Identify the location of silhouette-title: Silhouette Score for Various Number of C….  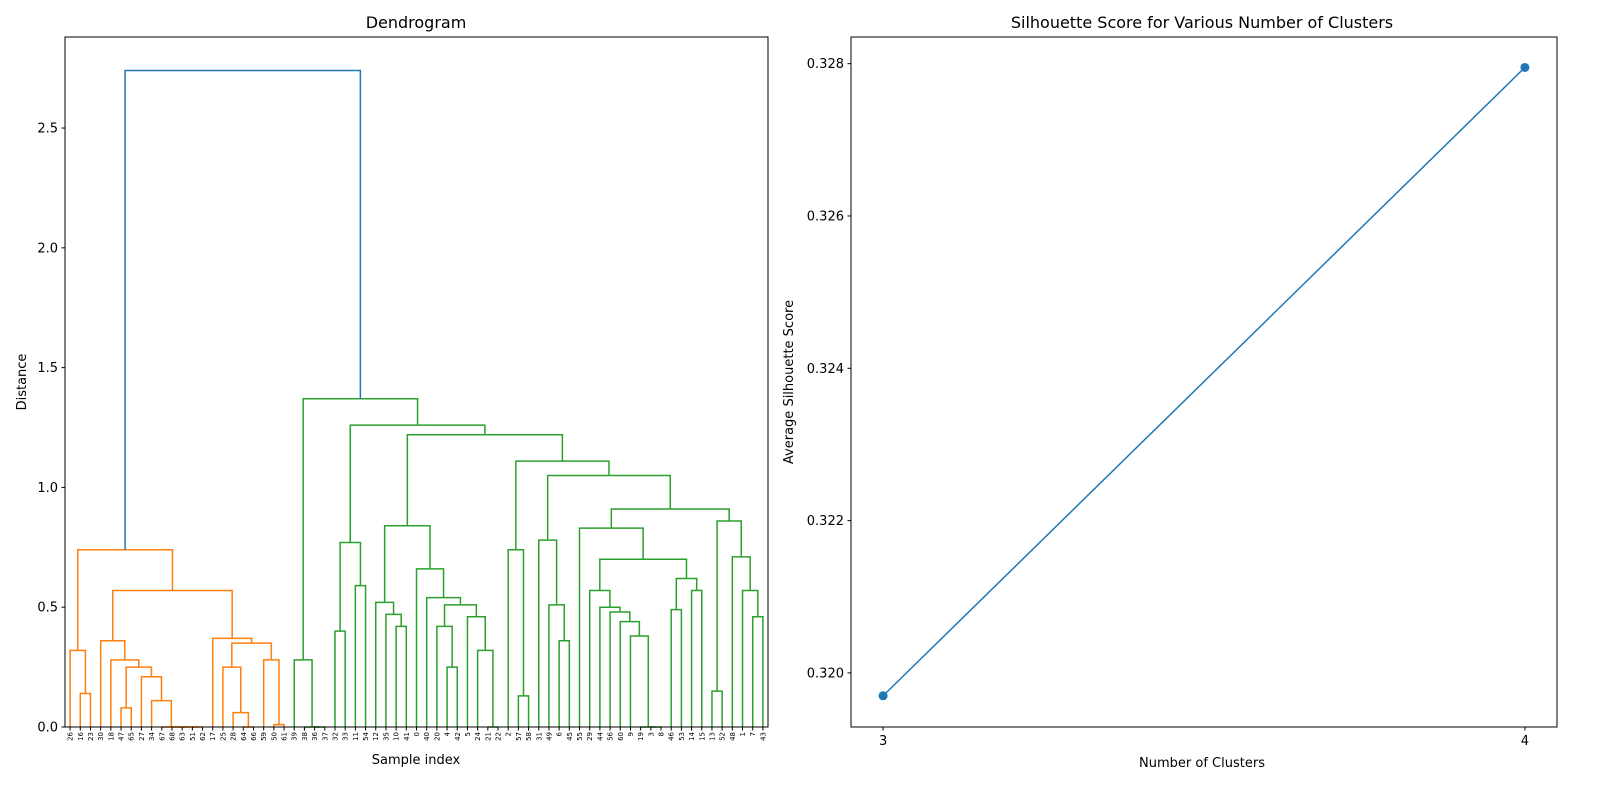
(1202, 22).